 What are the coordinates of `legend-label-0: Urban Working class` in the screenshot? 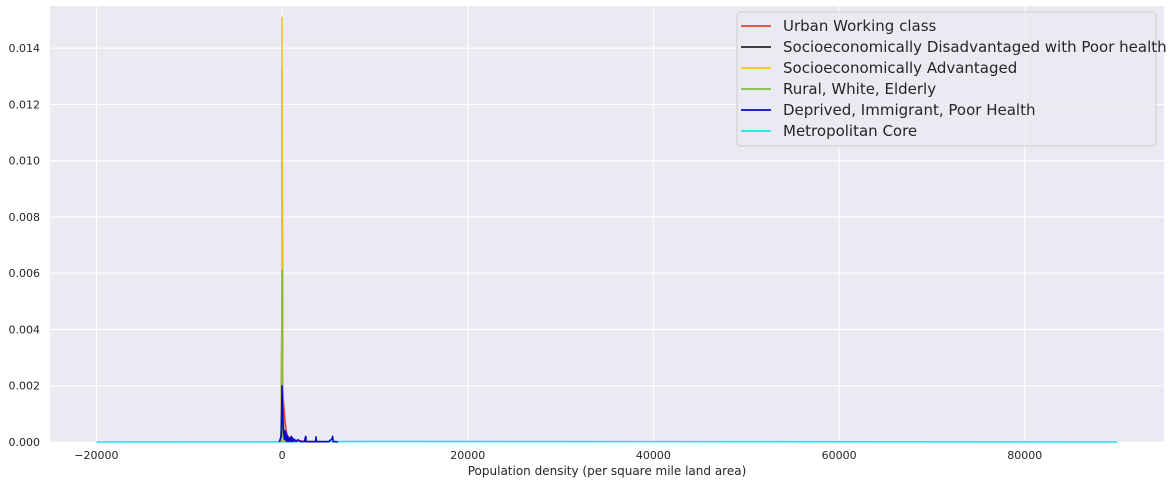 It's located at (860, 26).